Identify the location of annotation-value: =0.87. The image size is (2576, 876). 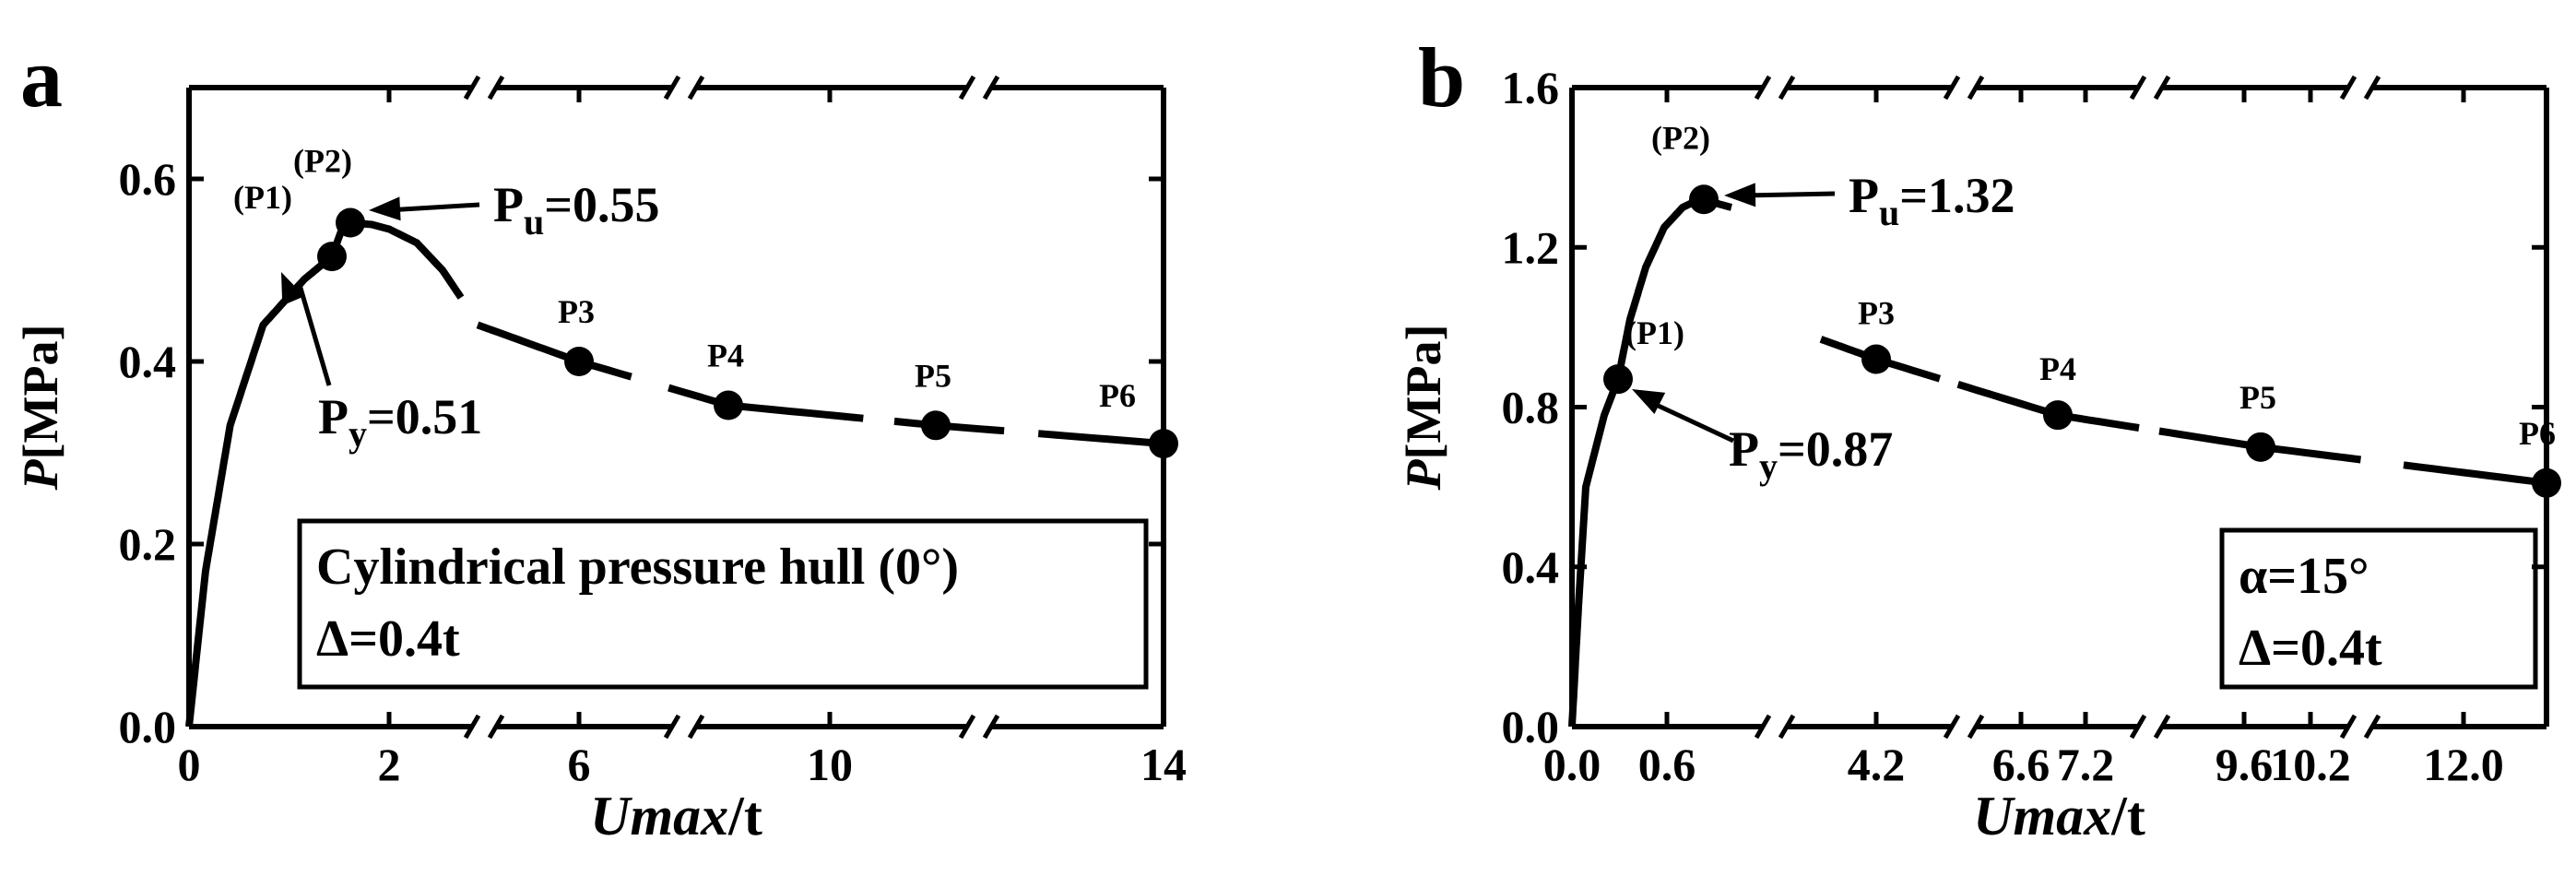
(1835, 449).